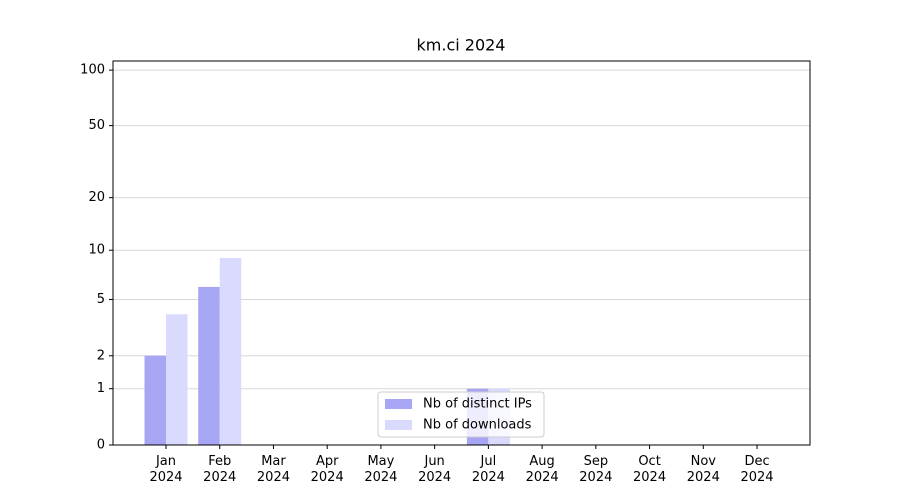 This screenshot has height=504, width=900. I want to click on x-tick-label: Sep 2024, so click(595, 469).